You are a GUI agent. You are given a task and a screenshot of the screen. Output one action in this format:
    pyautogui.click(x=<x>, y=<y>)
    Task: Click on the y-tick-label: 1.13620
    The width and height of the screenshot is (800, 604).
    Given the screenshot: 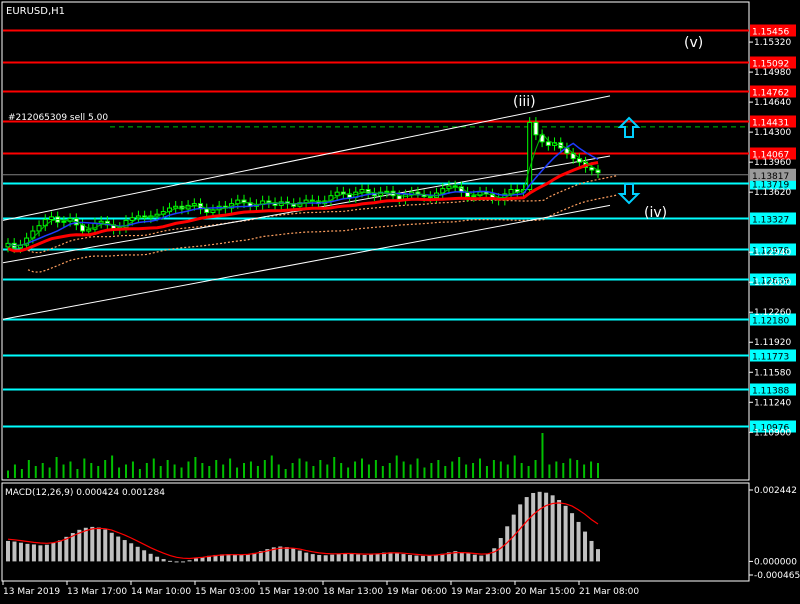 What is the action you would take?
    pyautogui.click(x=772, y=193)
    